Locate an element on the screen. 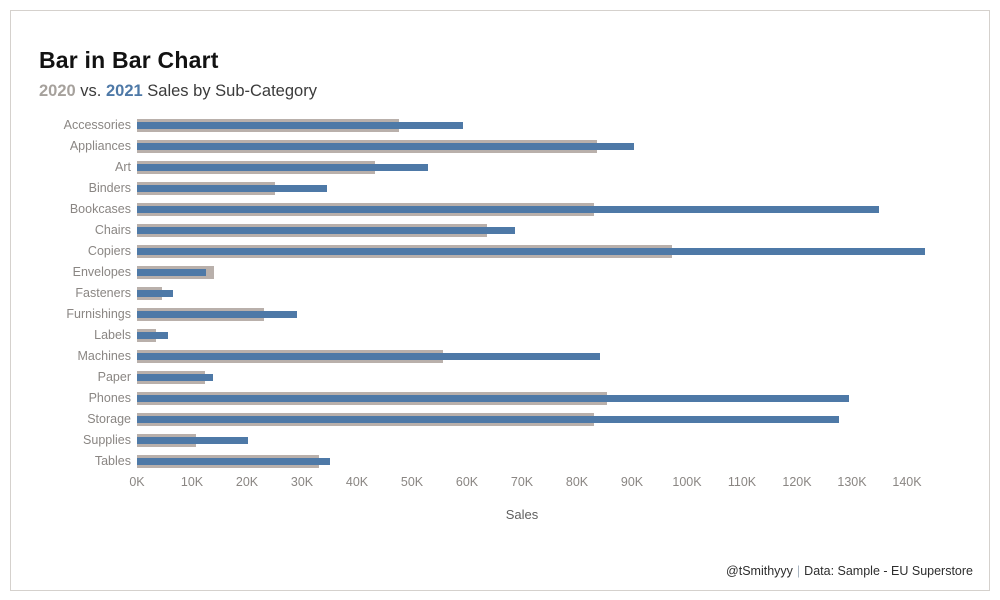  subtitle-vs: vs. is located at coordinates (90, 91).